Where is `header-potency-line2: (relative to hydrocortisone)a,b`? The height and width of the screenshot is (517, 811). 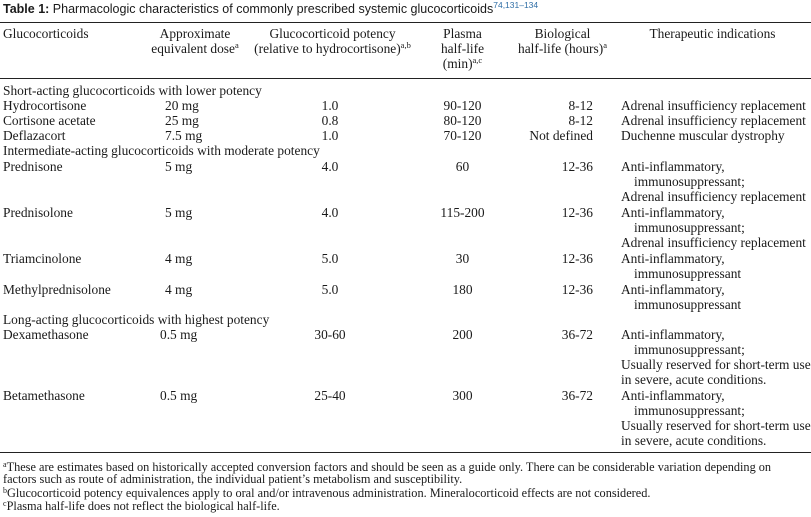
header-potency-line2: (relative to hydrocortisone)a,b is located at coordinates (332, 48).